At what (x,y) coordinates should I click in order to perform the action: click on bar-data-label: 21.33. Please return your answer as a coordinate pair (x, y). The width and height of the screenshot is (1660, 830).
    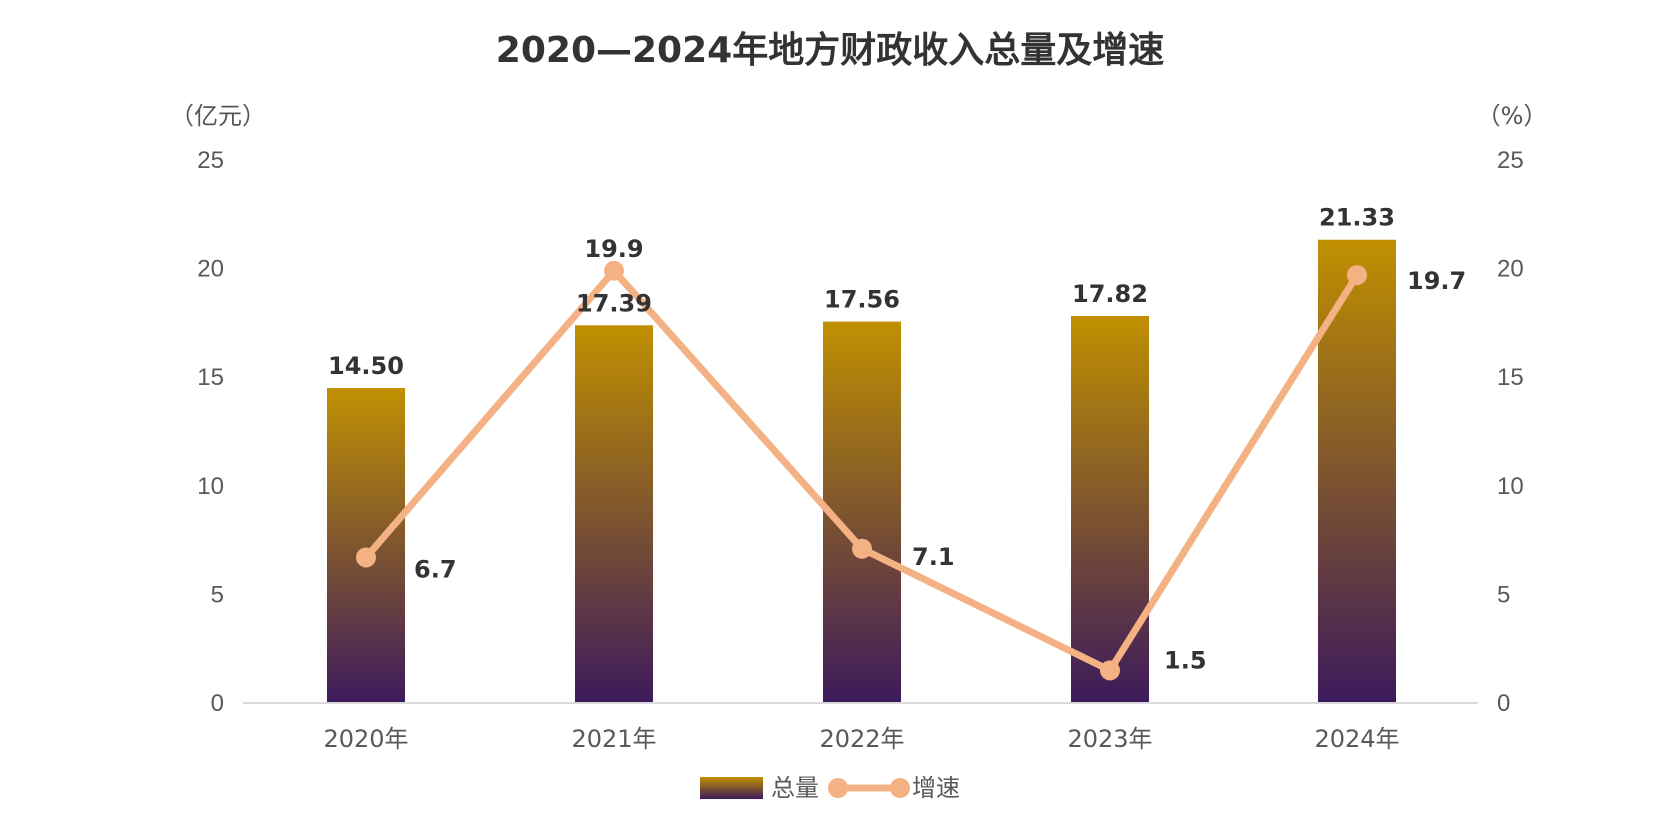
    Looking at the image, I should click on (1357, 218).